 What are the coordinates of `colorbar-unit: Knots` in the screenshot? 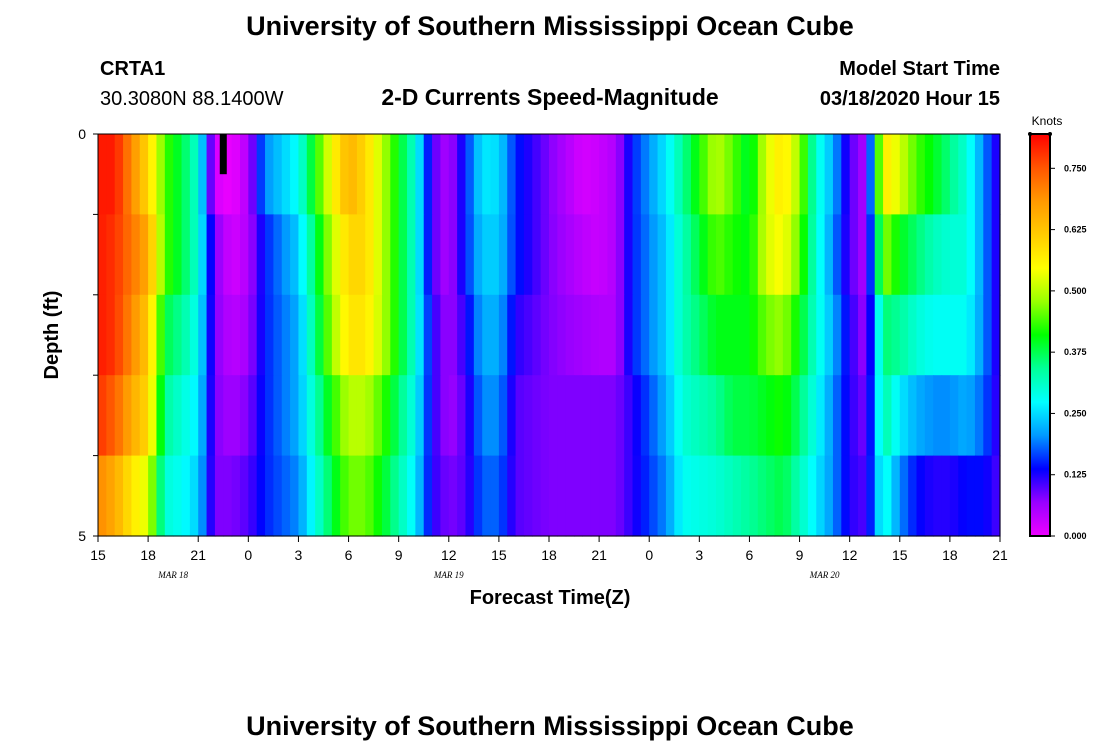 It's located at (1047, 121).